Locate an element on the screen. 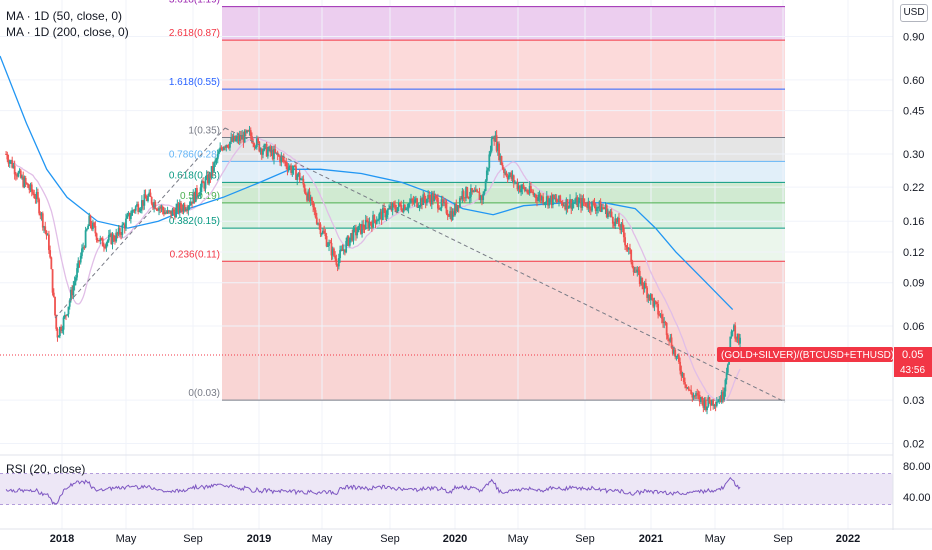 The image size is (932, 550). y-tick-label: 0.02 is located at coordinates (913, 445).